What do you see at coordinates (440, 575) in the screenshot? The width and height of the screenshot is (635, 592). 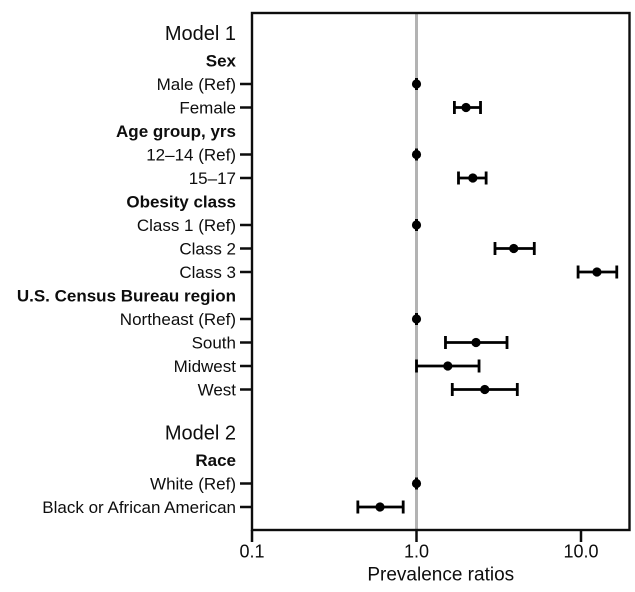 I see `x-axis-title: Prevalence ratios` at bounding box center [440, 575].